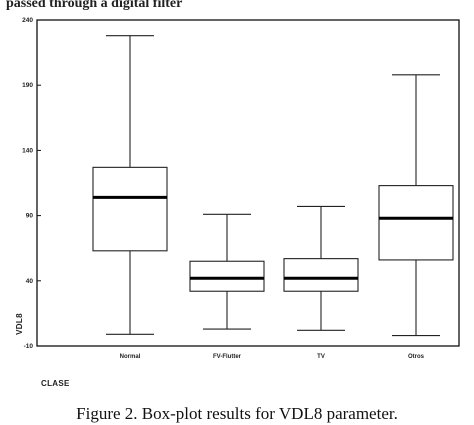 Image resolution: width=474 pixels, height=425 pixels. Describe the element at coordinates (30, 281) in the screenshot. I see `y-tick-label: 40` at that location.